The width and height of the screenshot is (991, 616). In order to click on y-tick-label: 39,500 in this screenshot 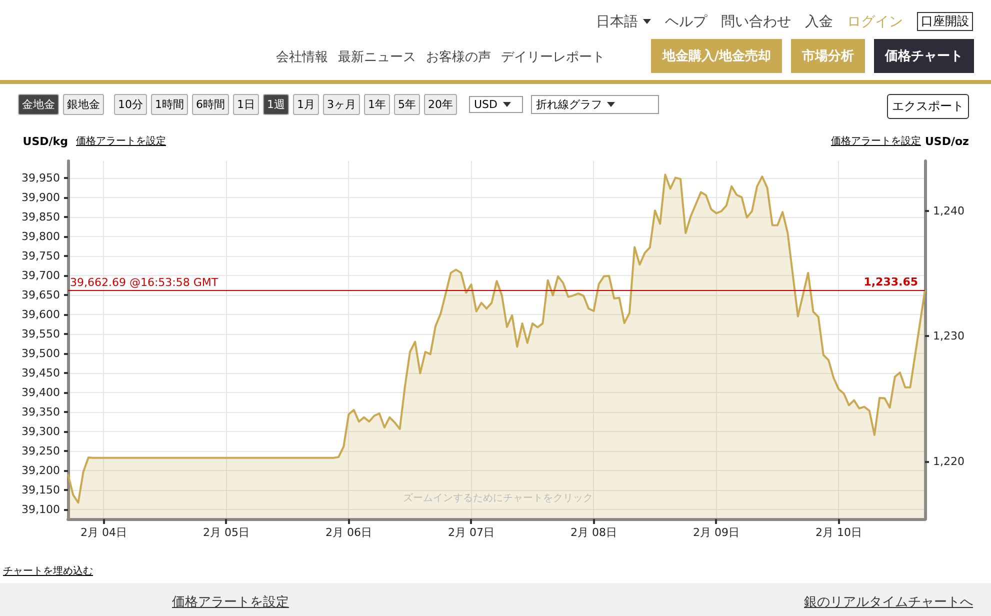, I will do `click(41, 353)`.